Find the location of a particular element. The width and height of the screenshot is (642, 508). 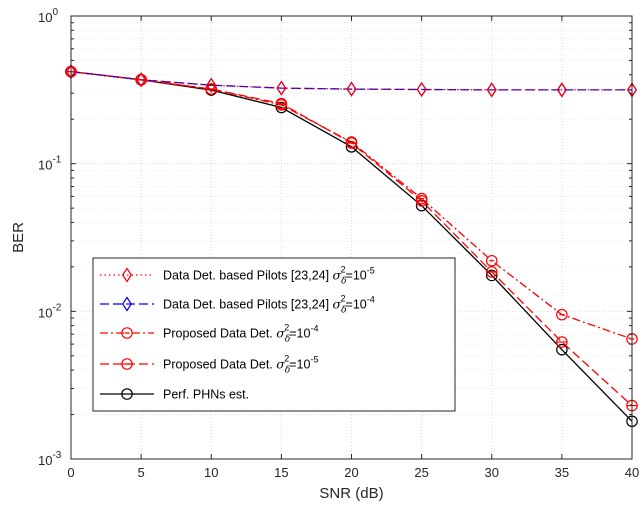

legend-label: Proposed Data Det. σδ 2=10-4 is located at coordinates (240, 334).